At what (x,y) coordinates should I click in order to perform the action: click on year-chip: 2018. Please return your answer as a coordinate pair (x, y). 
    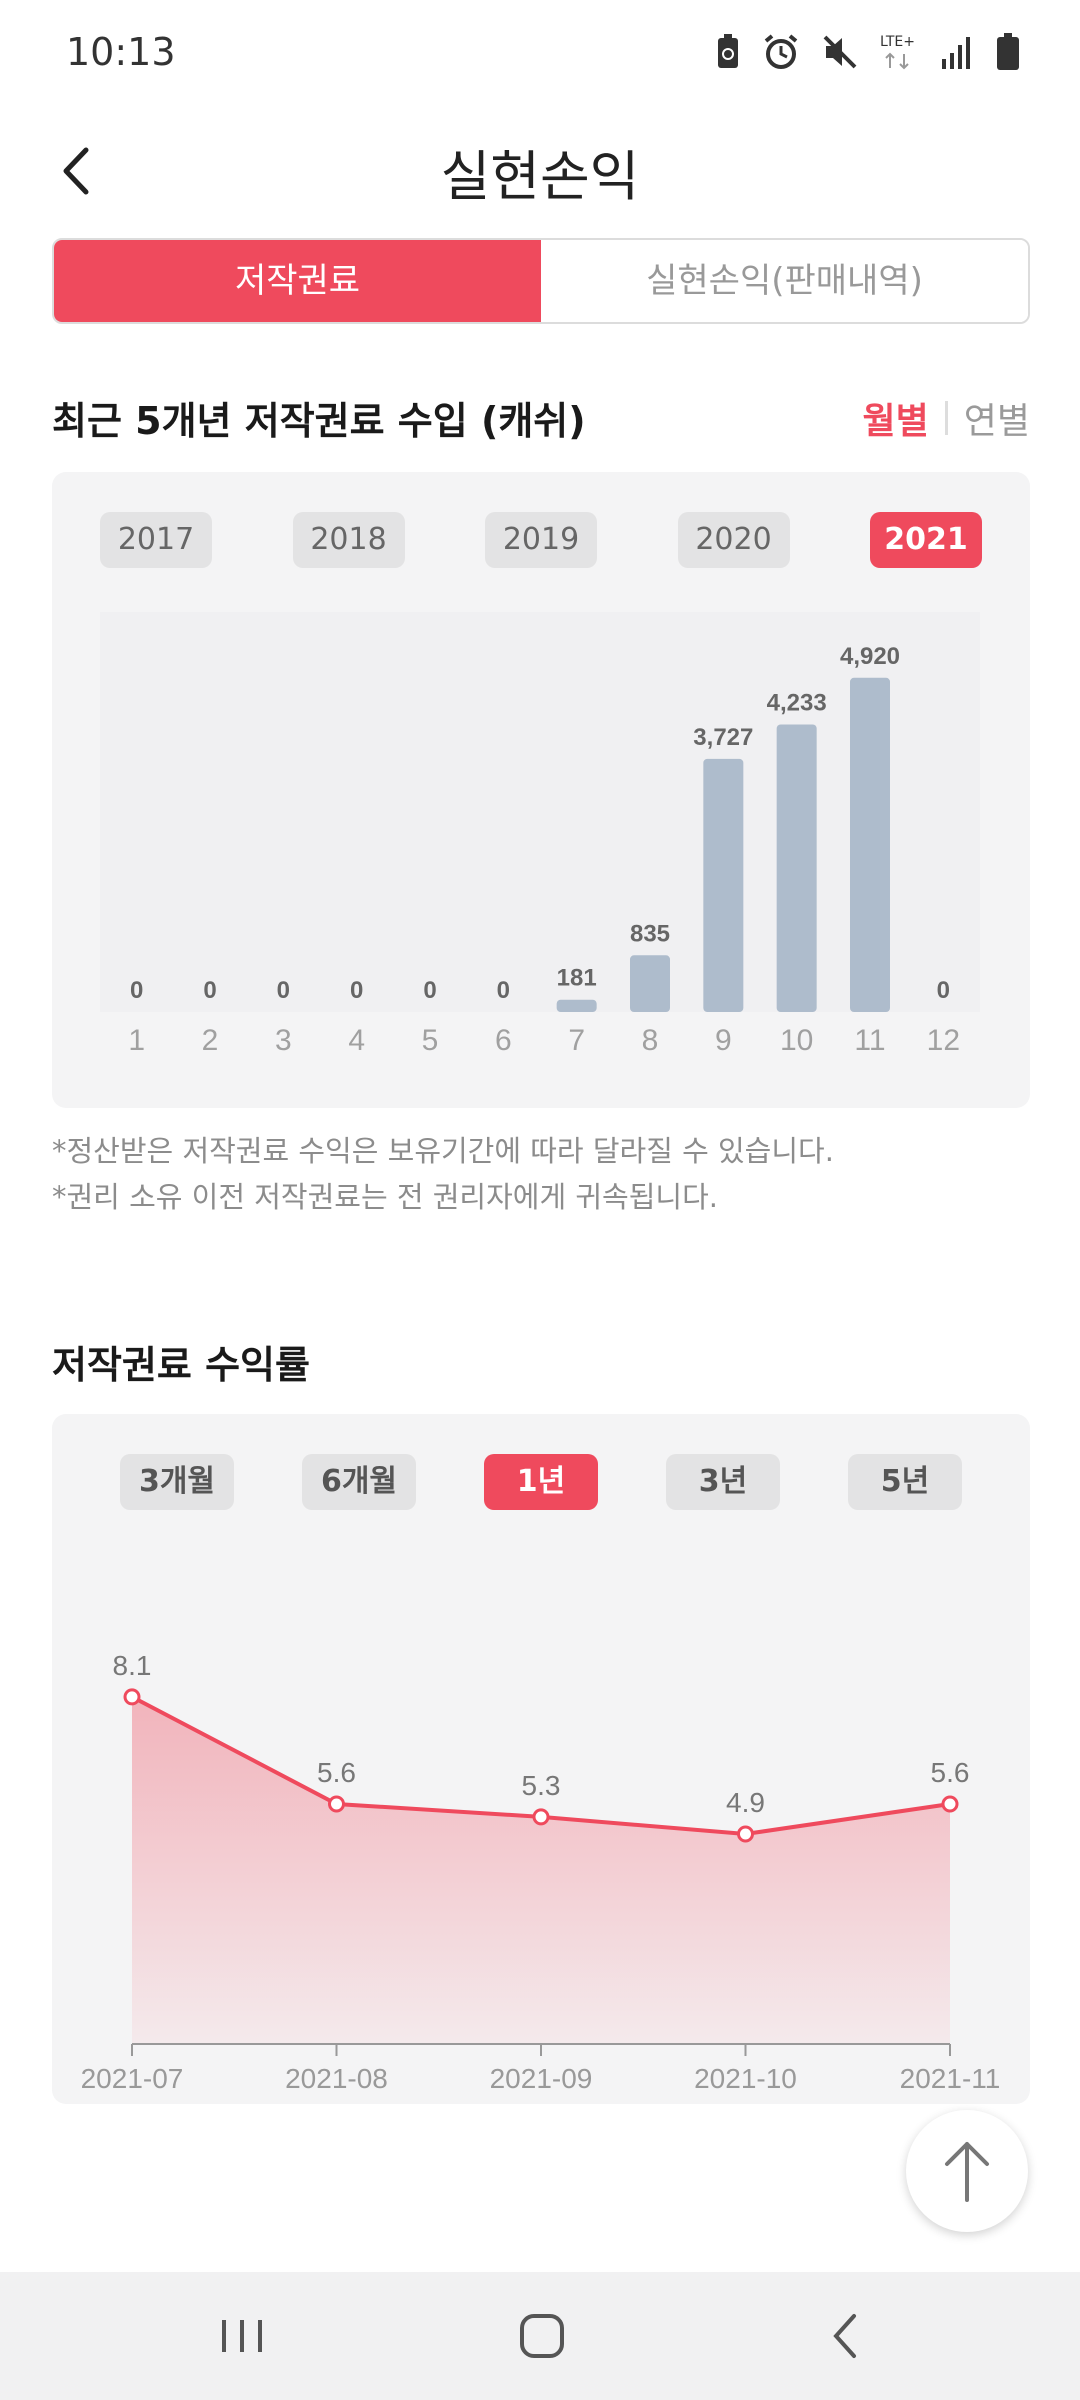
    Looking at the image, I should click on (348, 540).